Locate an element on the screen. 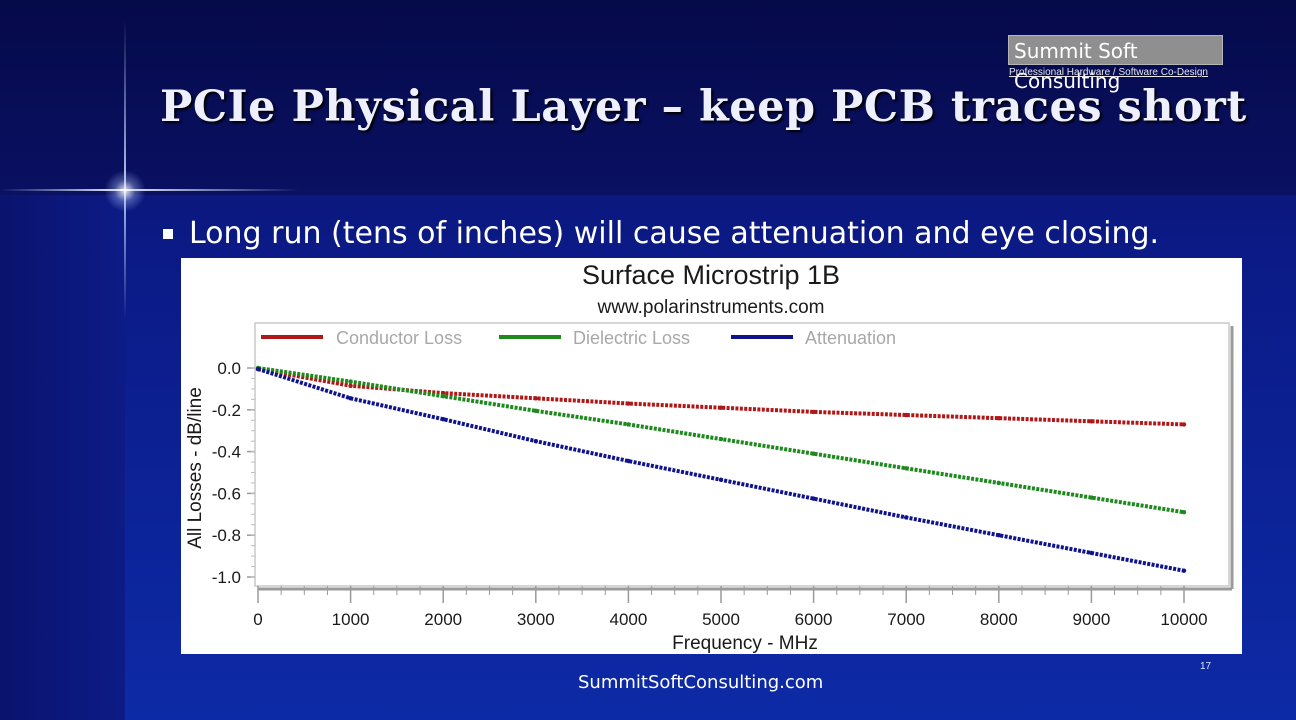 The width and height of the screenshot is (1296, 720). x-tick-label: 4000 is located at coordinates (628, 619).